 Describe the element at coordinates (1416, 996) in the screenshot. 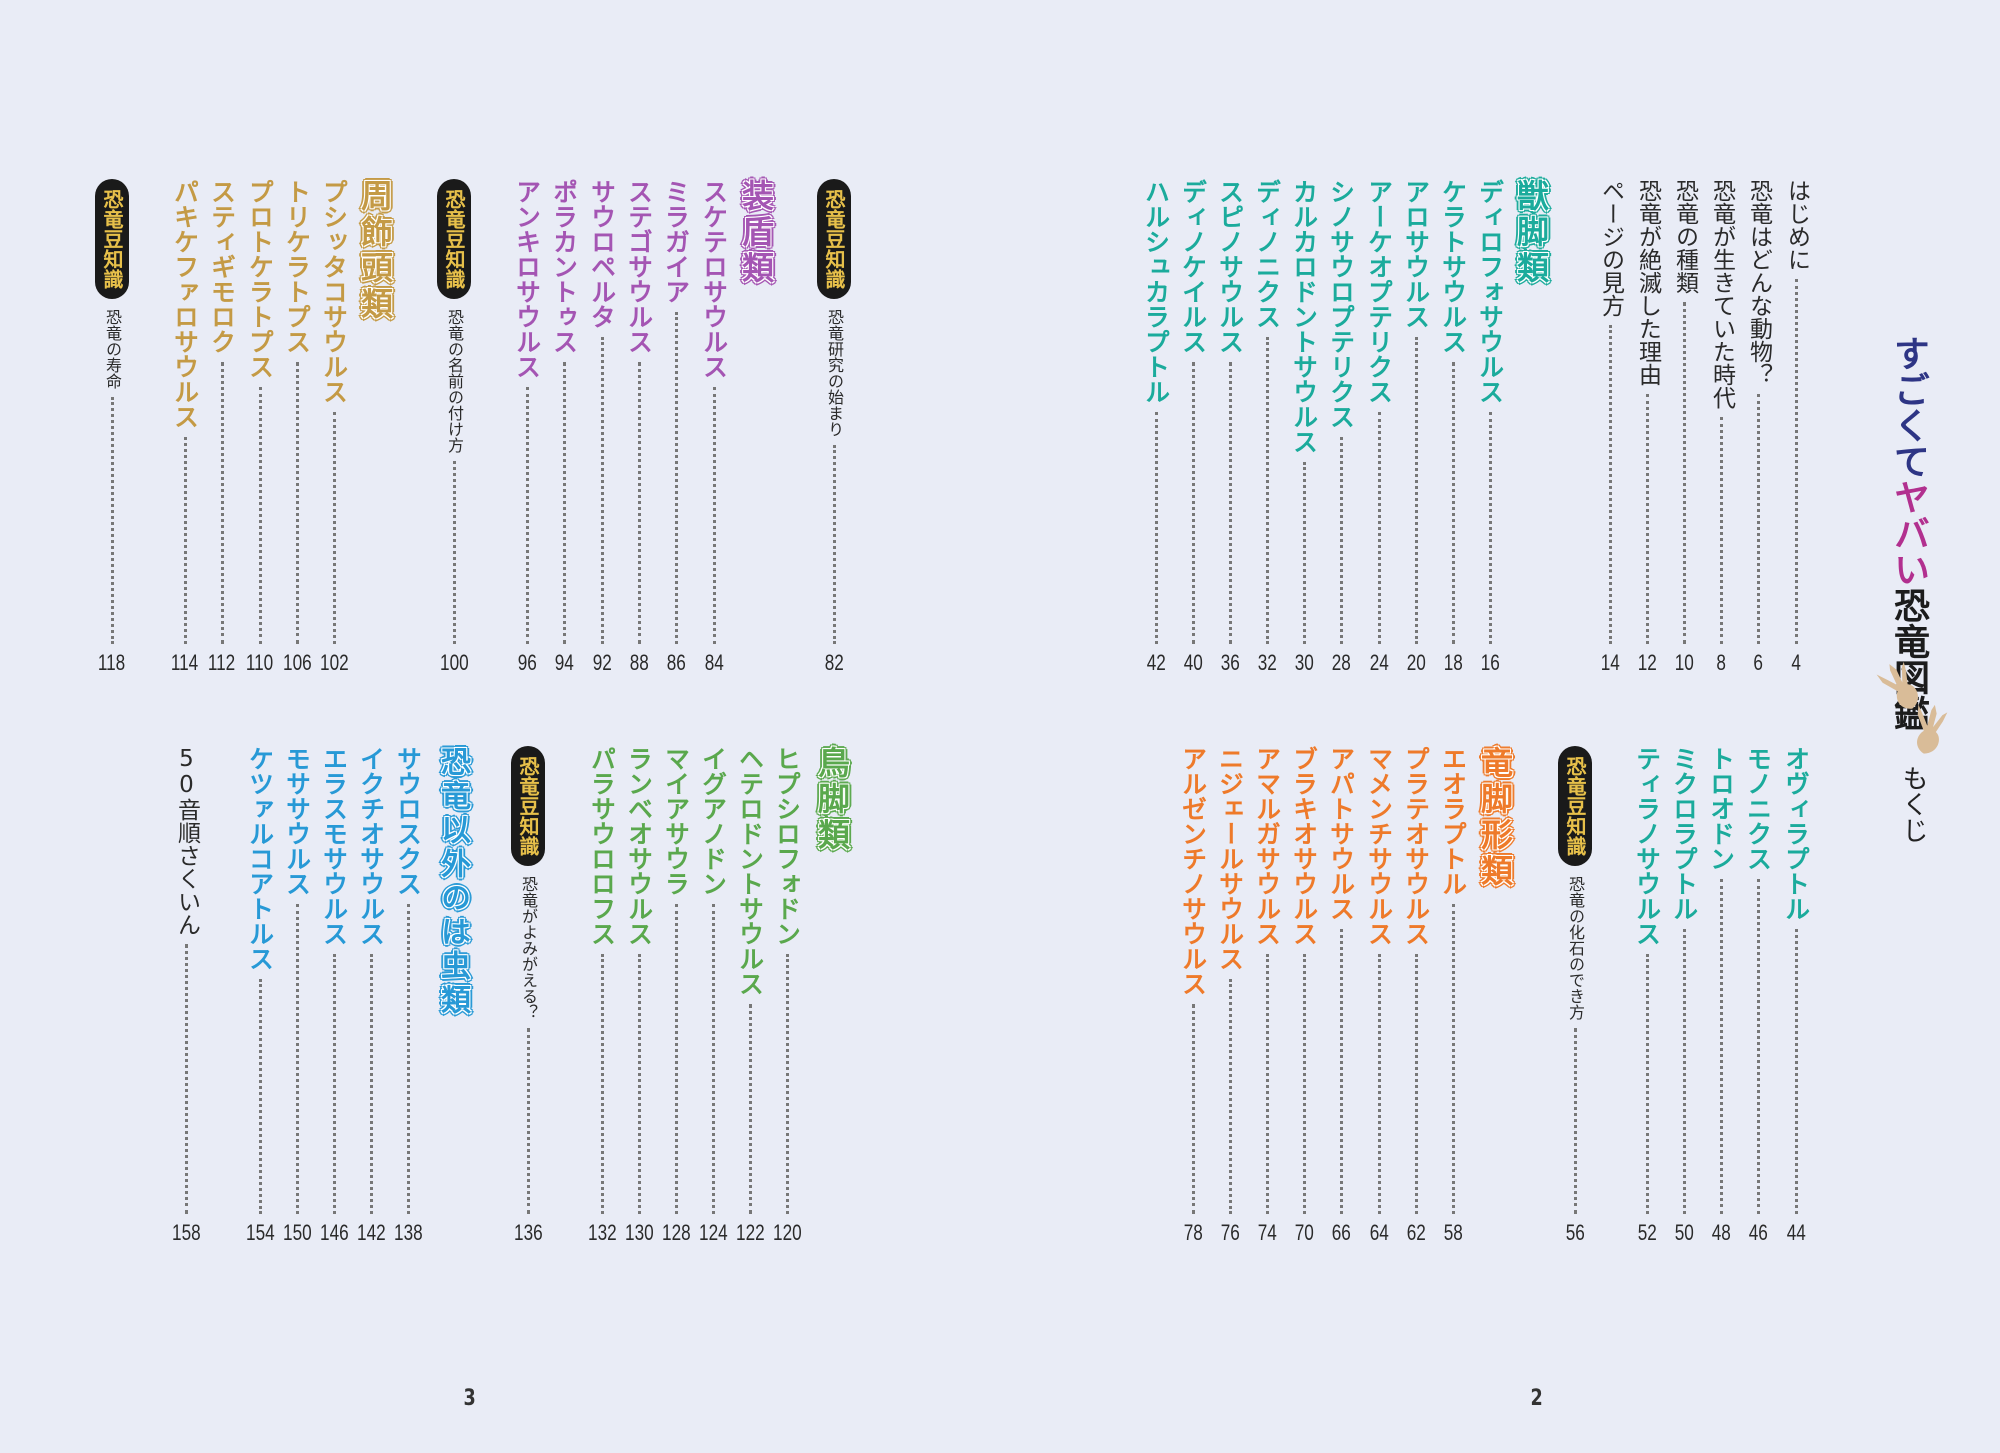

I see `toc-entry: プラテオサウルス 62` at that location.